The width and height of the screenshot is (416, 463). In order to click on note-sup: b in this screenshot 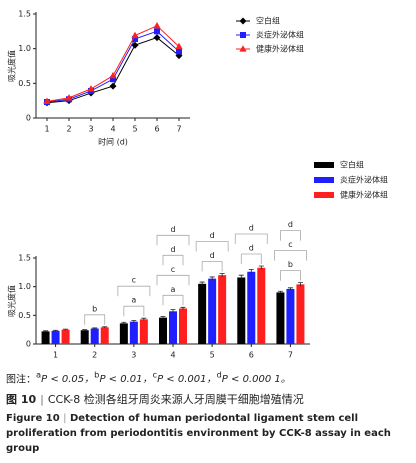, I will do `click(97, 375)`.